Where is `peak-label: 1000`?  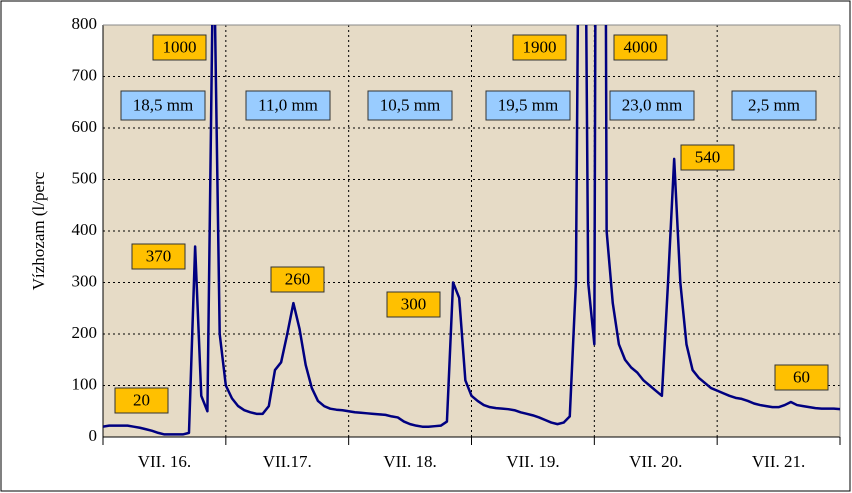 peak-label: 1000 is located at coordinates (180, 46).